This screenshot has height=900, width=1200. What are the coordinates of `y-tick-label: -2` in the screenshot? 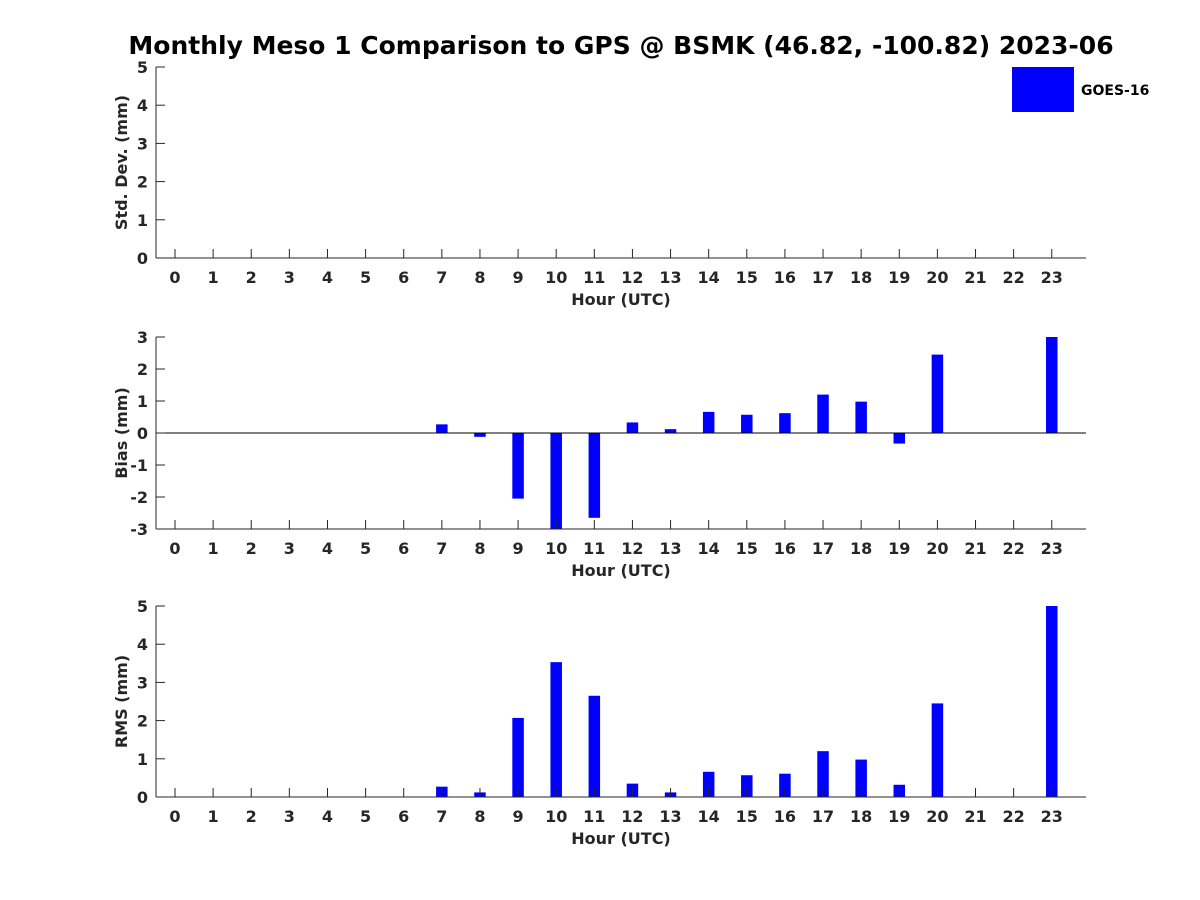 It's located at (139, 497).